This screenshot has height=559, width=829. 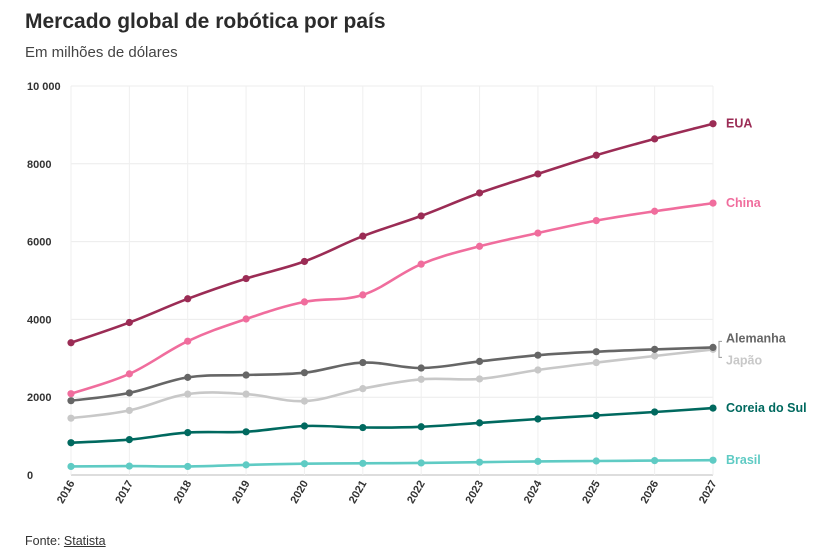 I want to click on y-tick-label: 8000, so click(x=39, y=165).